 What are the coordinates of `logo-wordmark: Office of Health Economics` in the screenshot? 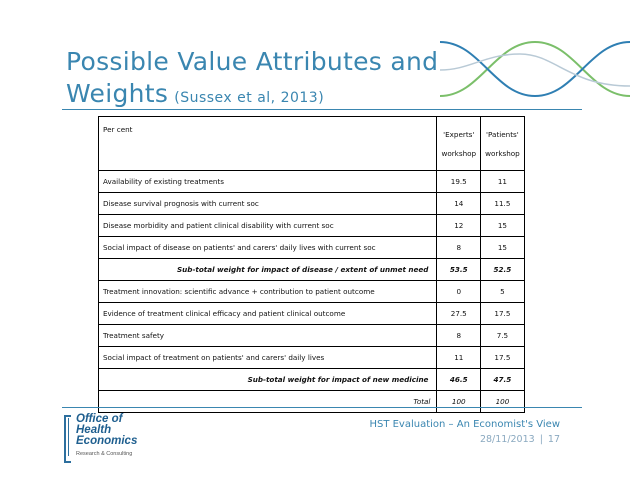 It's located at (107, 430).